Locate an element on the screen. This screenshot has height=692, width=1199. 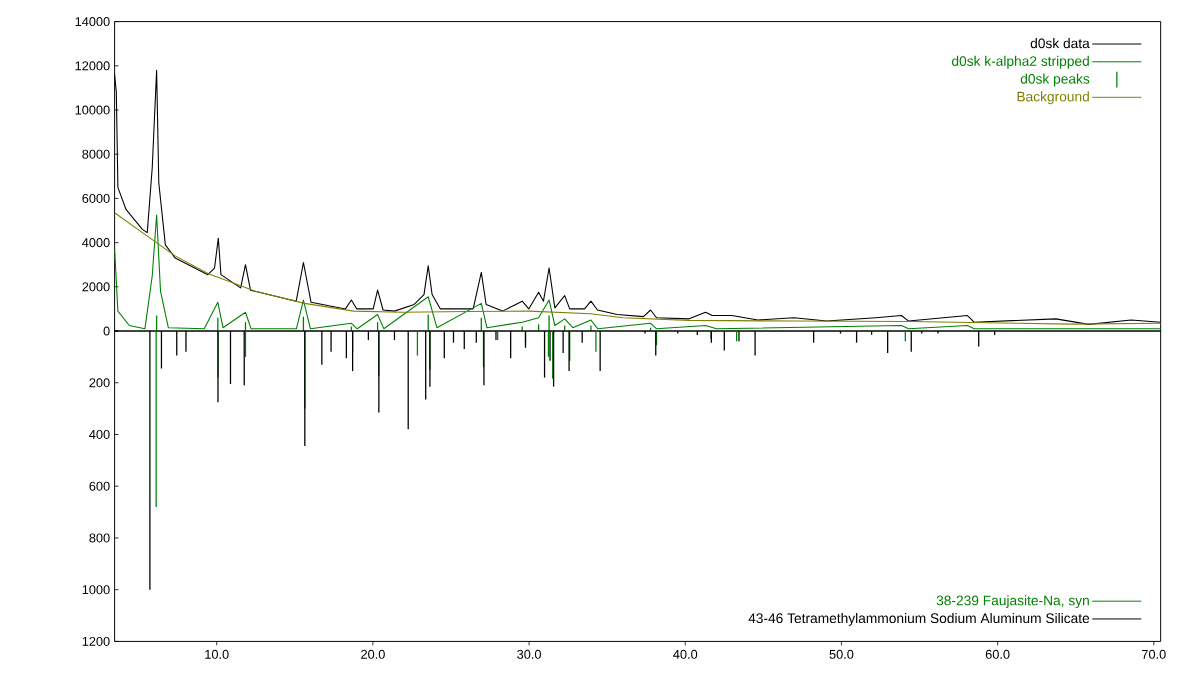
x-tick-label: 20.0 is located at coordinates (373, 655).